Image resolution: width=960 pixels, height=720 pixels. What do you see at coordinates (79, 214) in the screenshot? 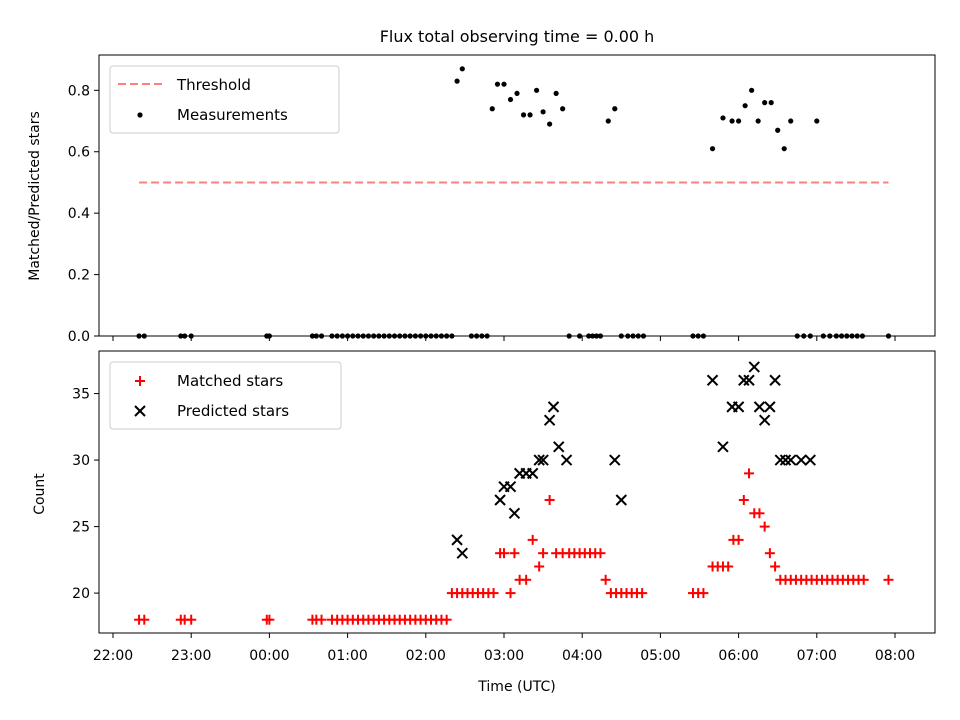
I see `y-tick-label: 0.4` at bounding box center [79, 214].